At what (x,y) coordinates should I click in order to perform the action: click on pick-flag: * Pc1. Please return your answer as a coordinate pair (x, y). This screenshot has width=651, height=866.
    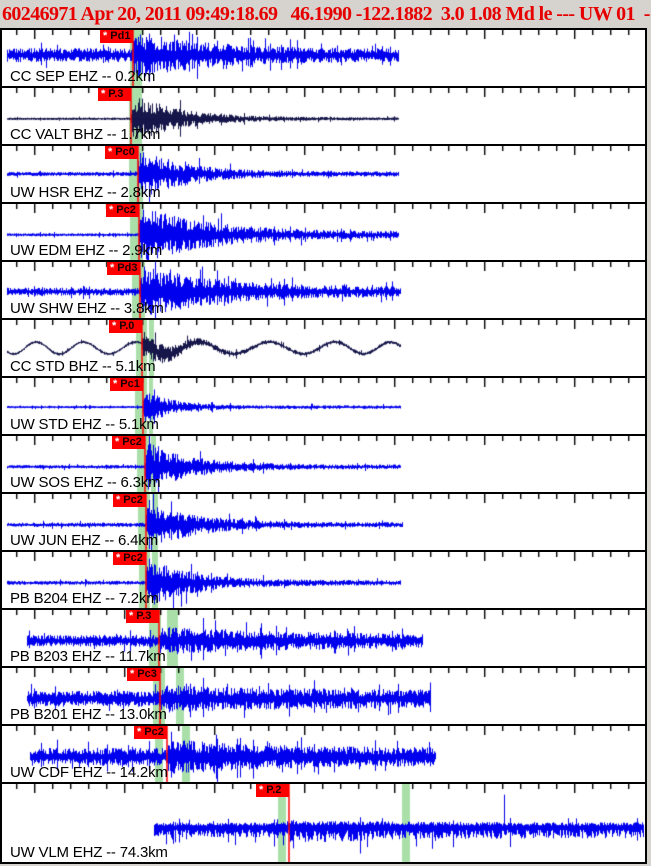
    Looking at the image, I should click on (126, 384).